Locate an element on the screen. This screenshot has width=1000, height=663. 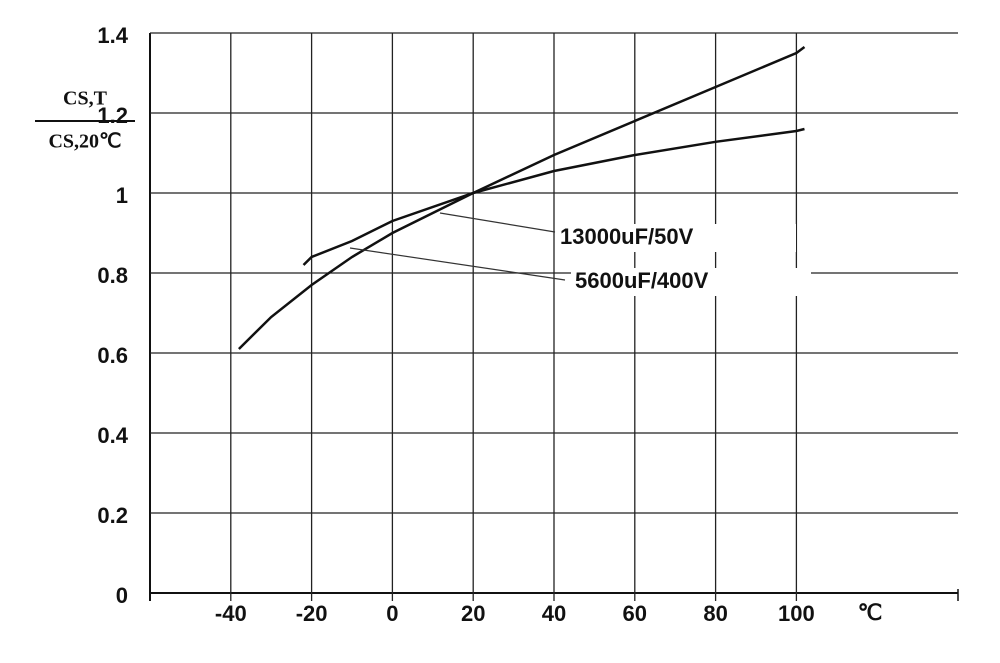
y-tick-label: 0.2 is located at coordinates (112, 515).